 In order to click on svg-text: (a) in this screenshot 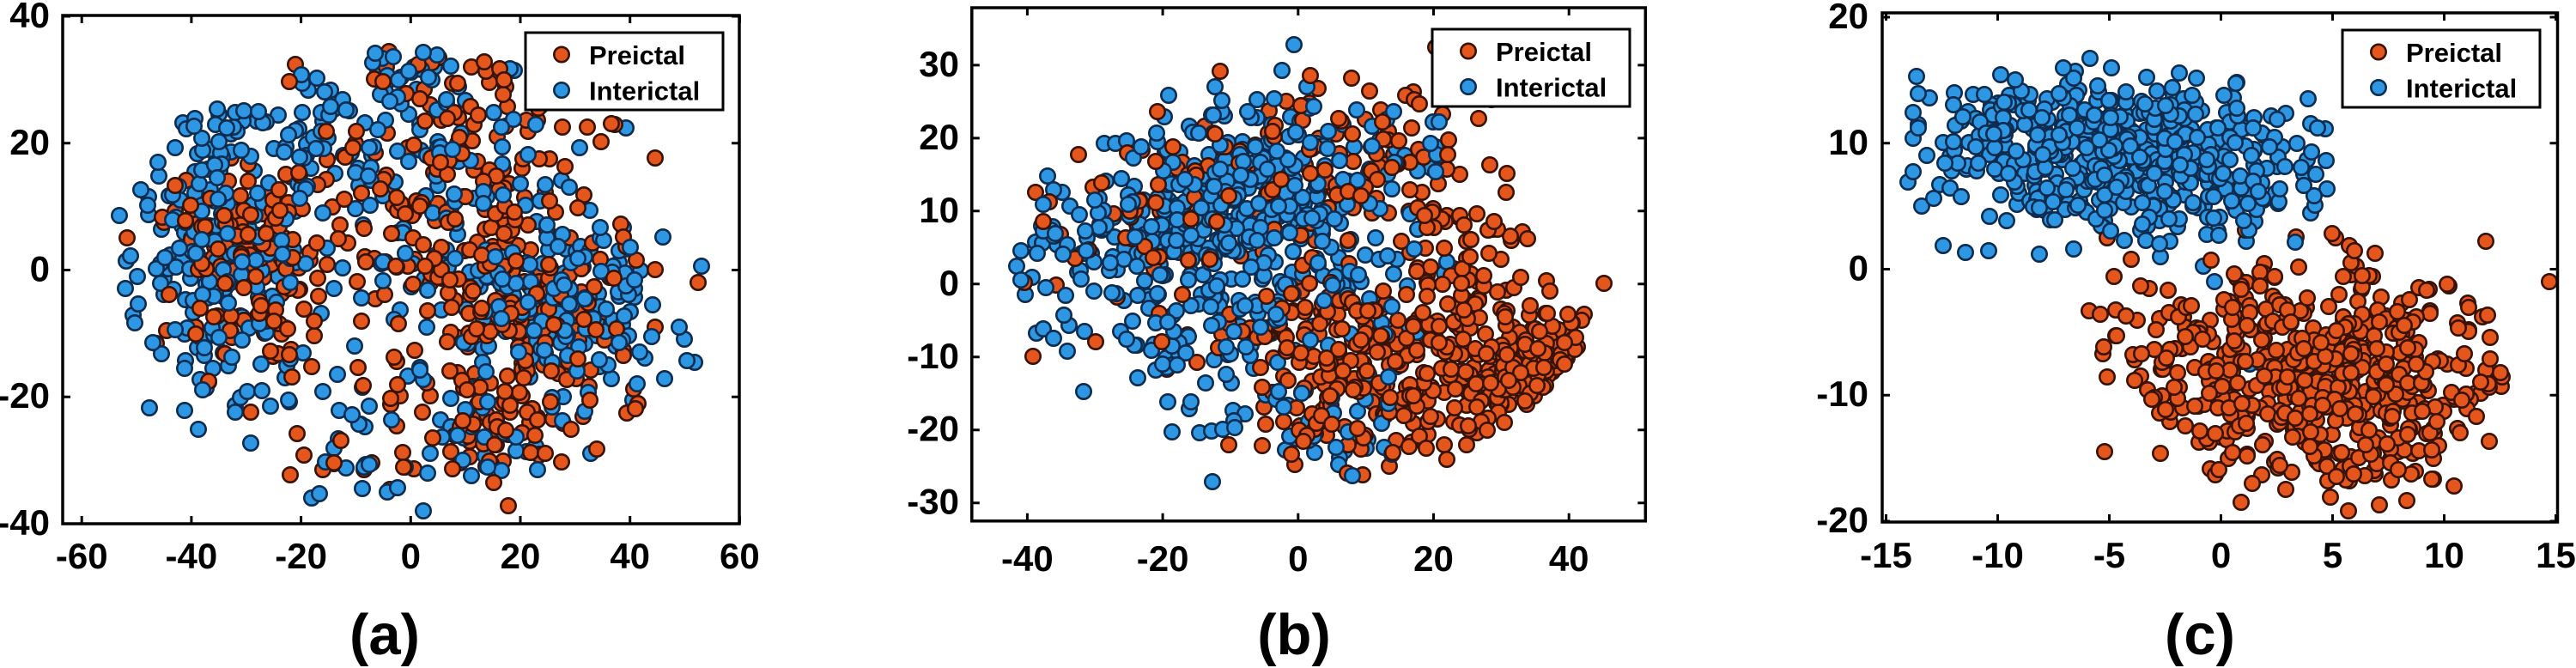, I will do `click(385, 635)`.